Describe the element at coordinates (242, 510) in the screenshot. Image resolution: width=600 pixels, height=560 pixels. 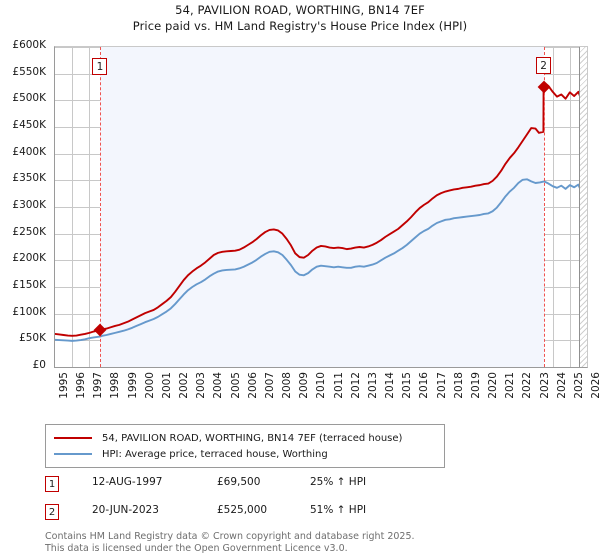
I see `transaction-price: £525,000` at that location.